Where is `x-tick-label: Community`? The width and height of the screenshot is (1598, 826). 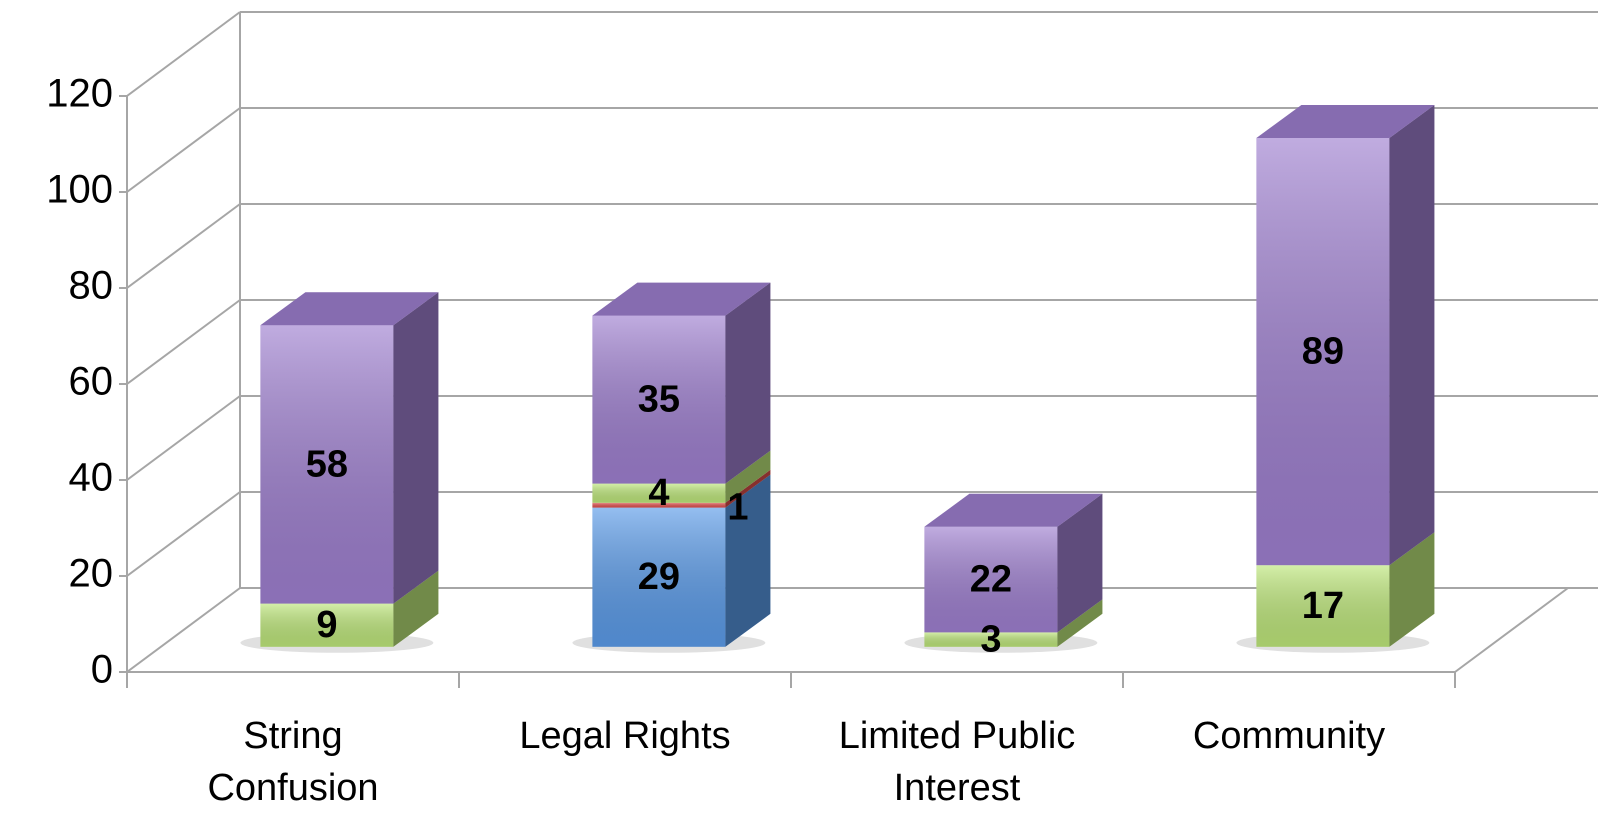
x-tick-label: Community is located at coordinates (1289, 736).